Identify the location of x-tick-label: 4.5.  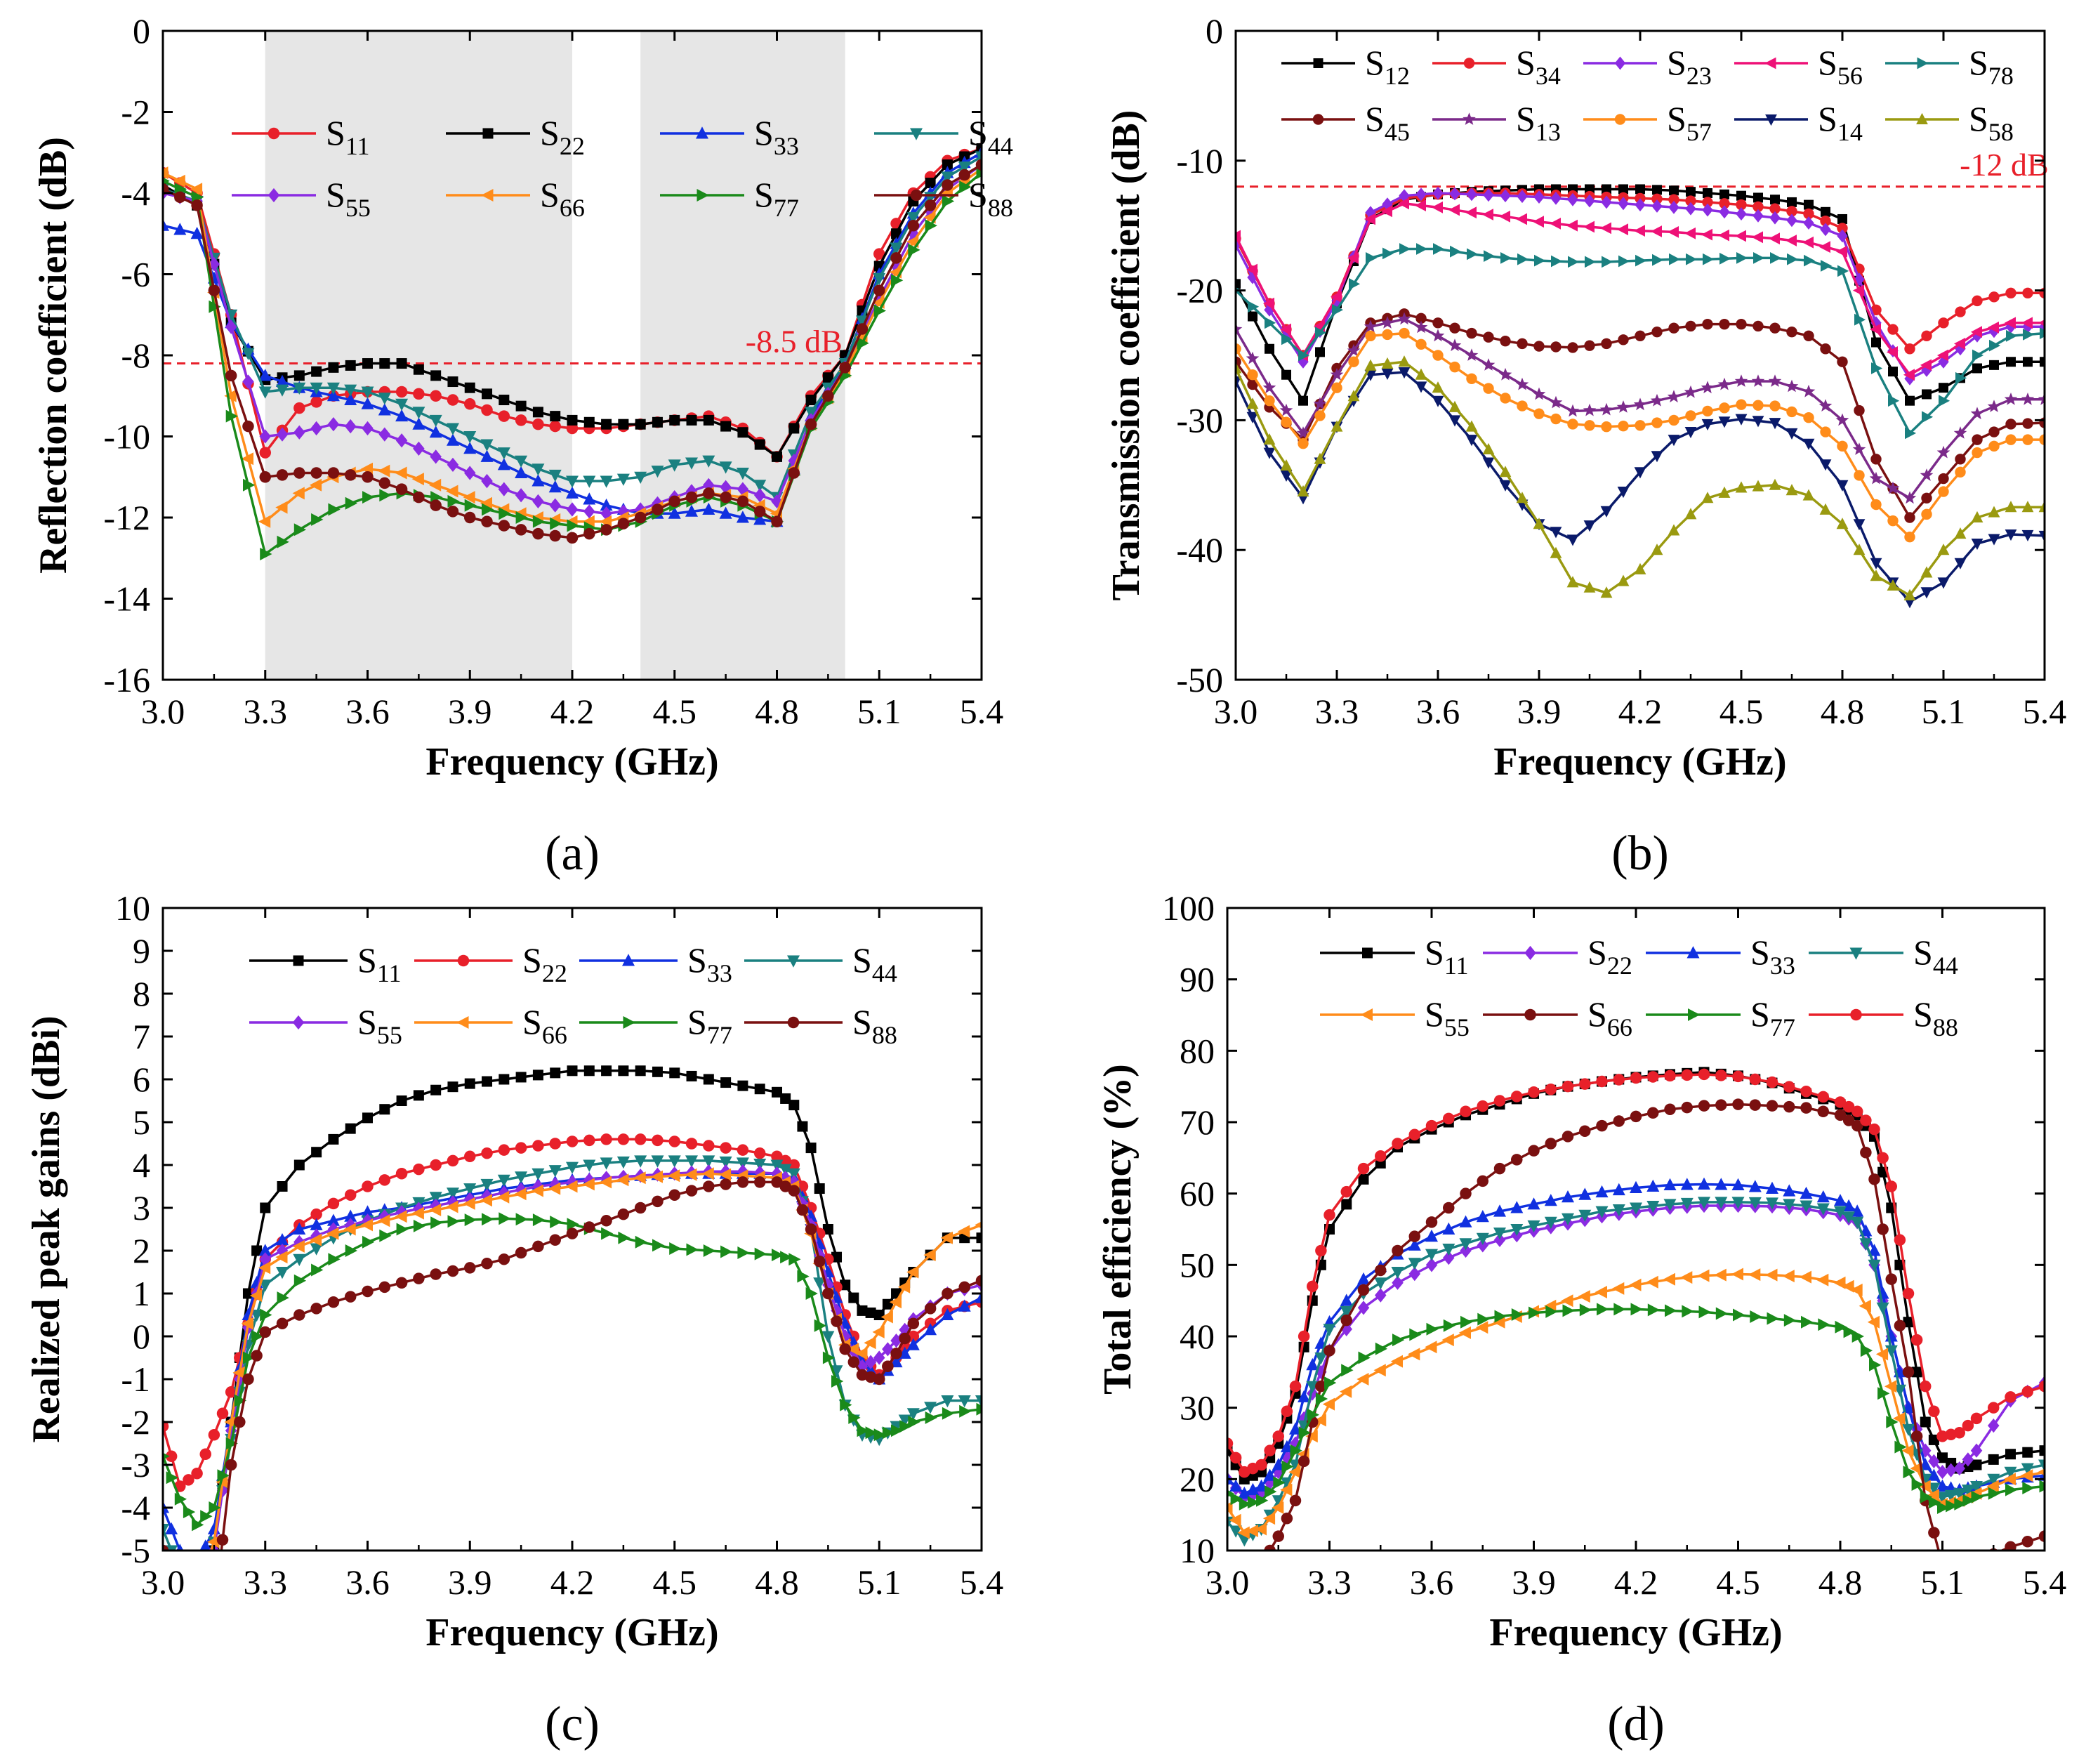
(675, 711).